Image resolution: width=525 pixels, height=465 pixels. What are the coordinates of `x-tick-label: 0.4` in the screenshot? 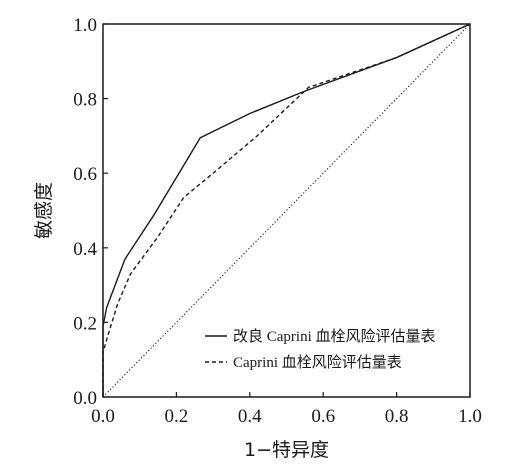 It's located at (250, 416).